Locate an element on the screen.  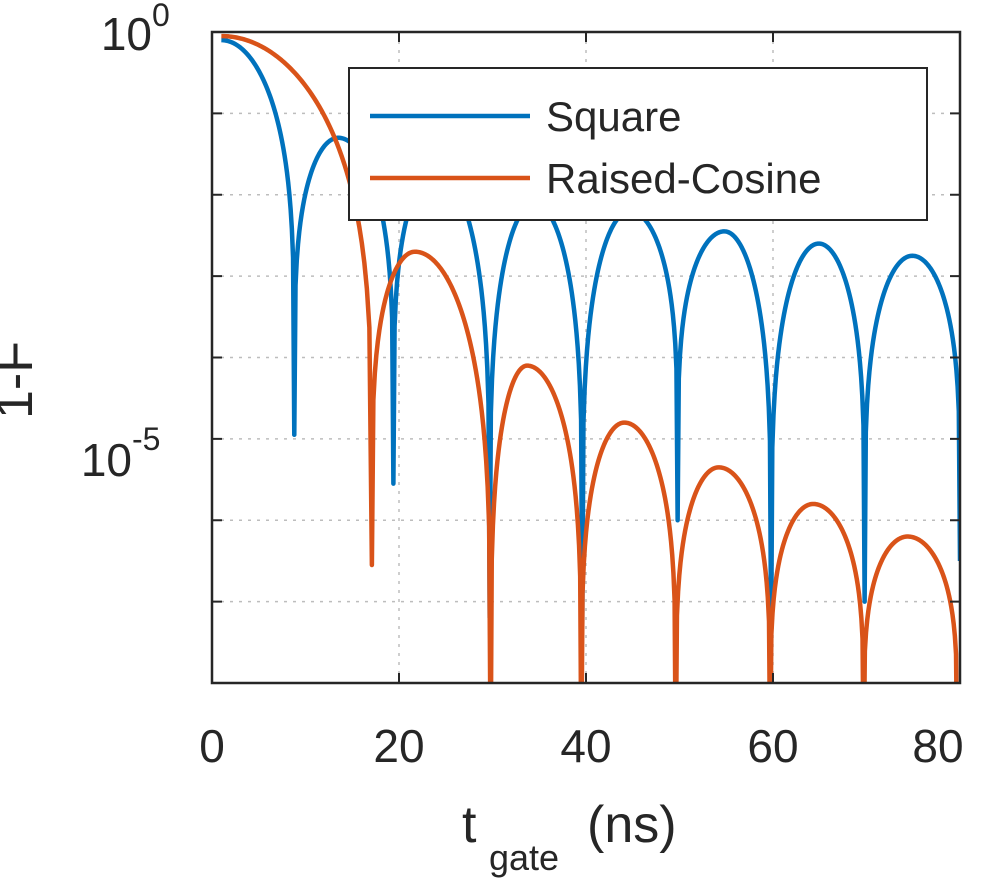
x-tick-label-40: 40 is located at coordinates (585, 746).